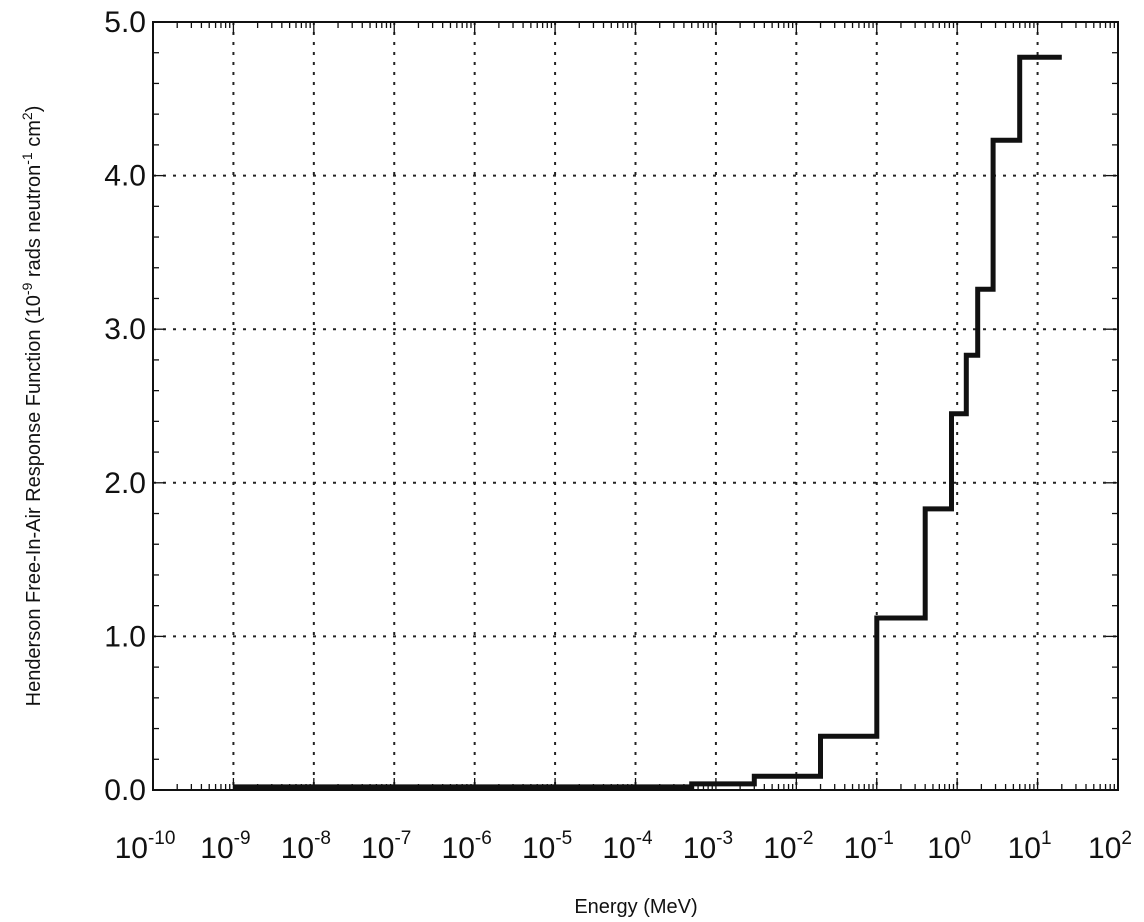  I want to click on x-tick-label: 10⁻², so click(788, 846).